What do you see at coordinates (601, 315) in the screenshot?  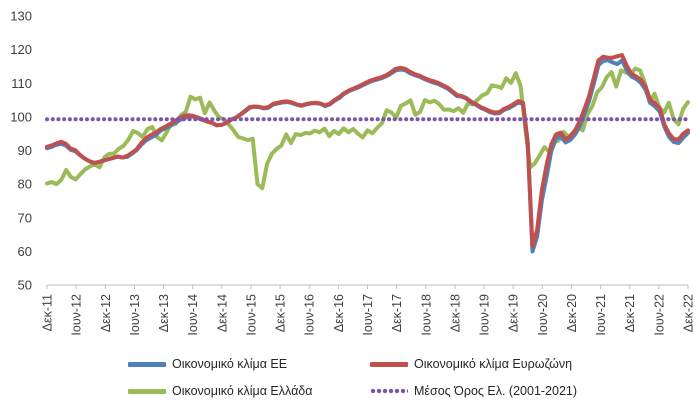 I see `x-tick-label: Ιουν-21` at bounding box center [601, 315].